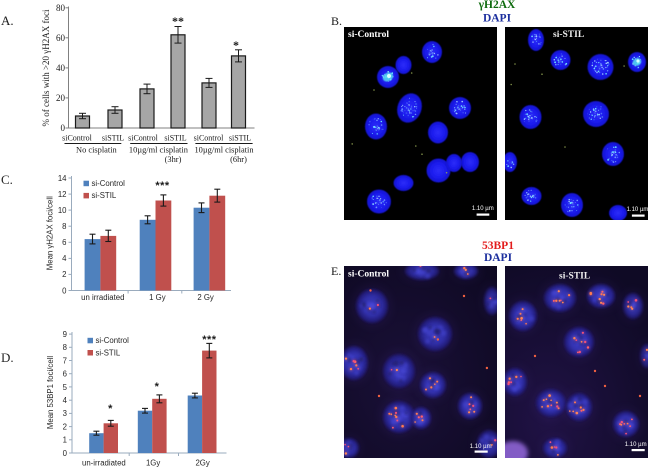 This screenshot has height=470, width=650. Describe the element at coordinates (173, 159) in the screenshot. I see `svg-text: (3hr)` at that location.